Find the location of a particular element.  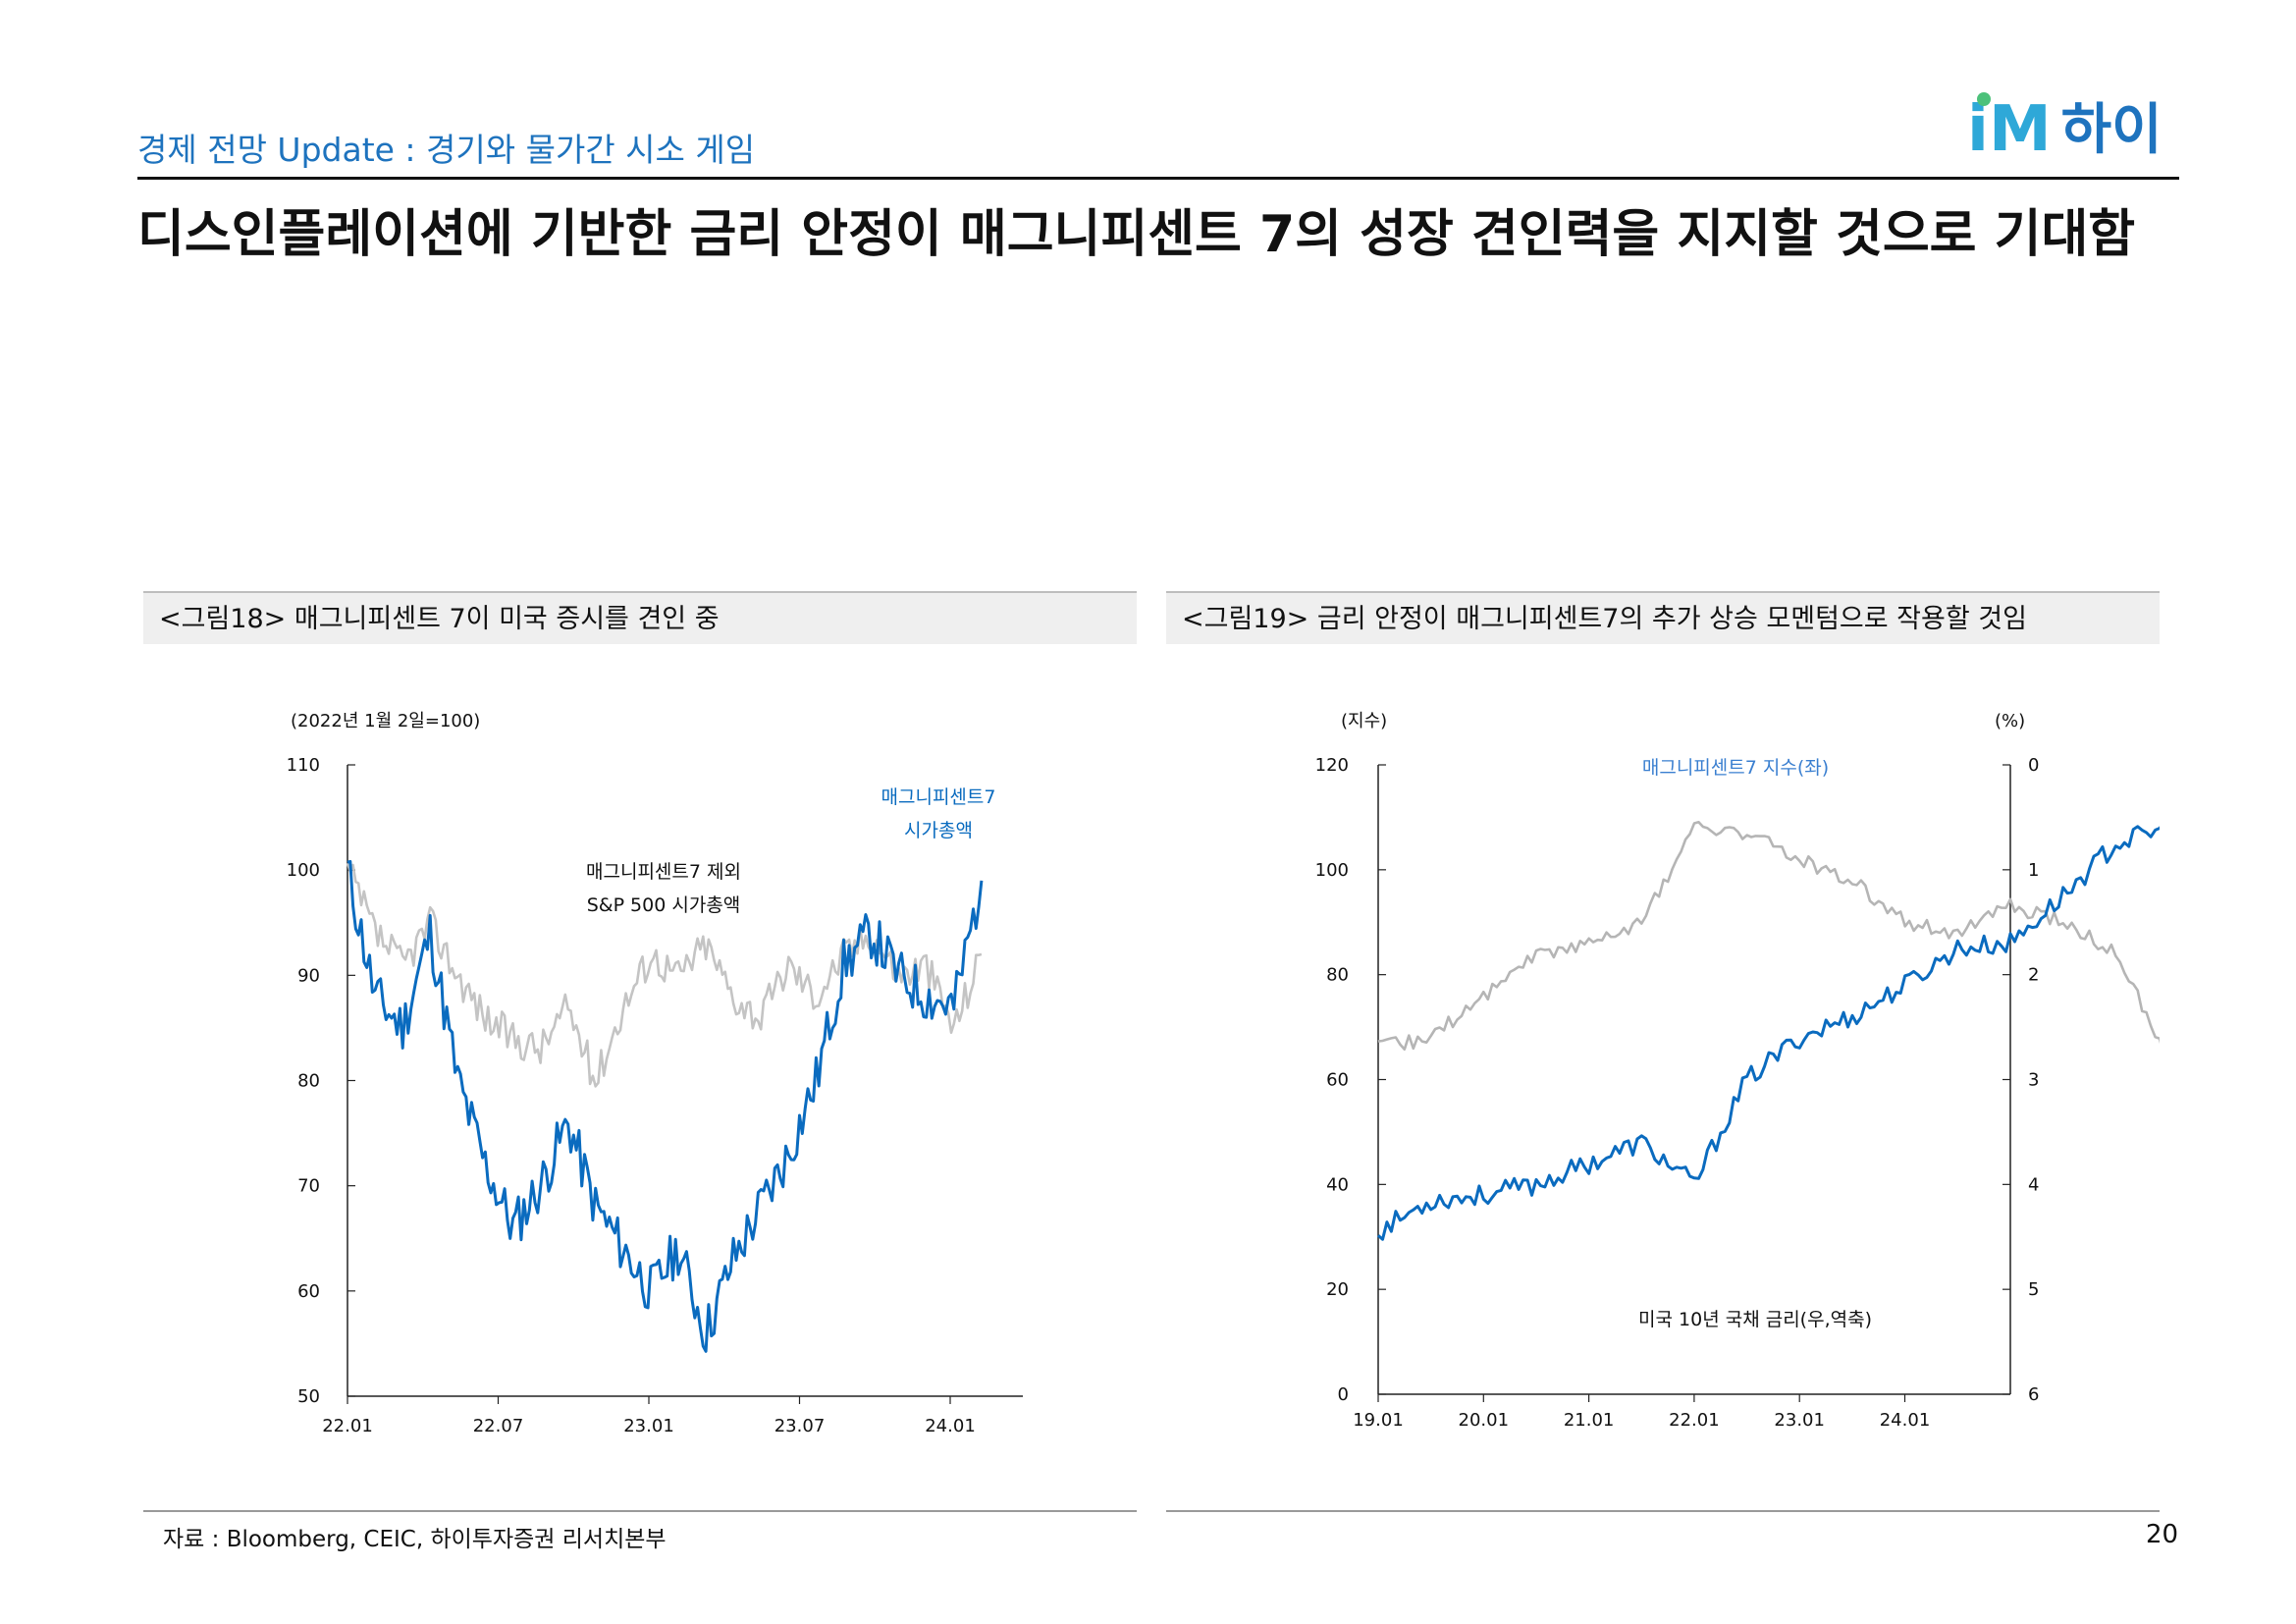

brand-logo: iM 하이 is located at coordinates (2065, 127).